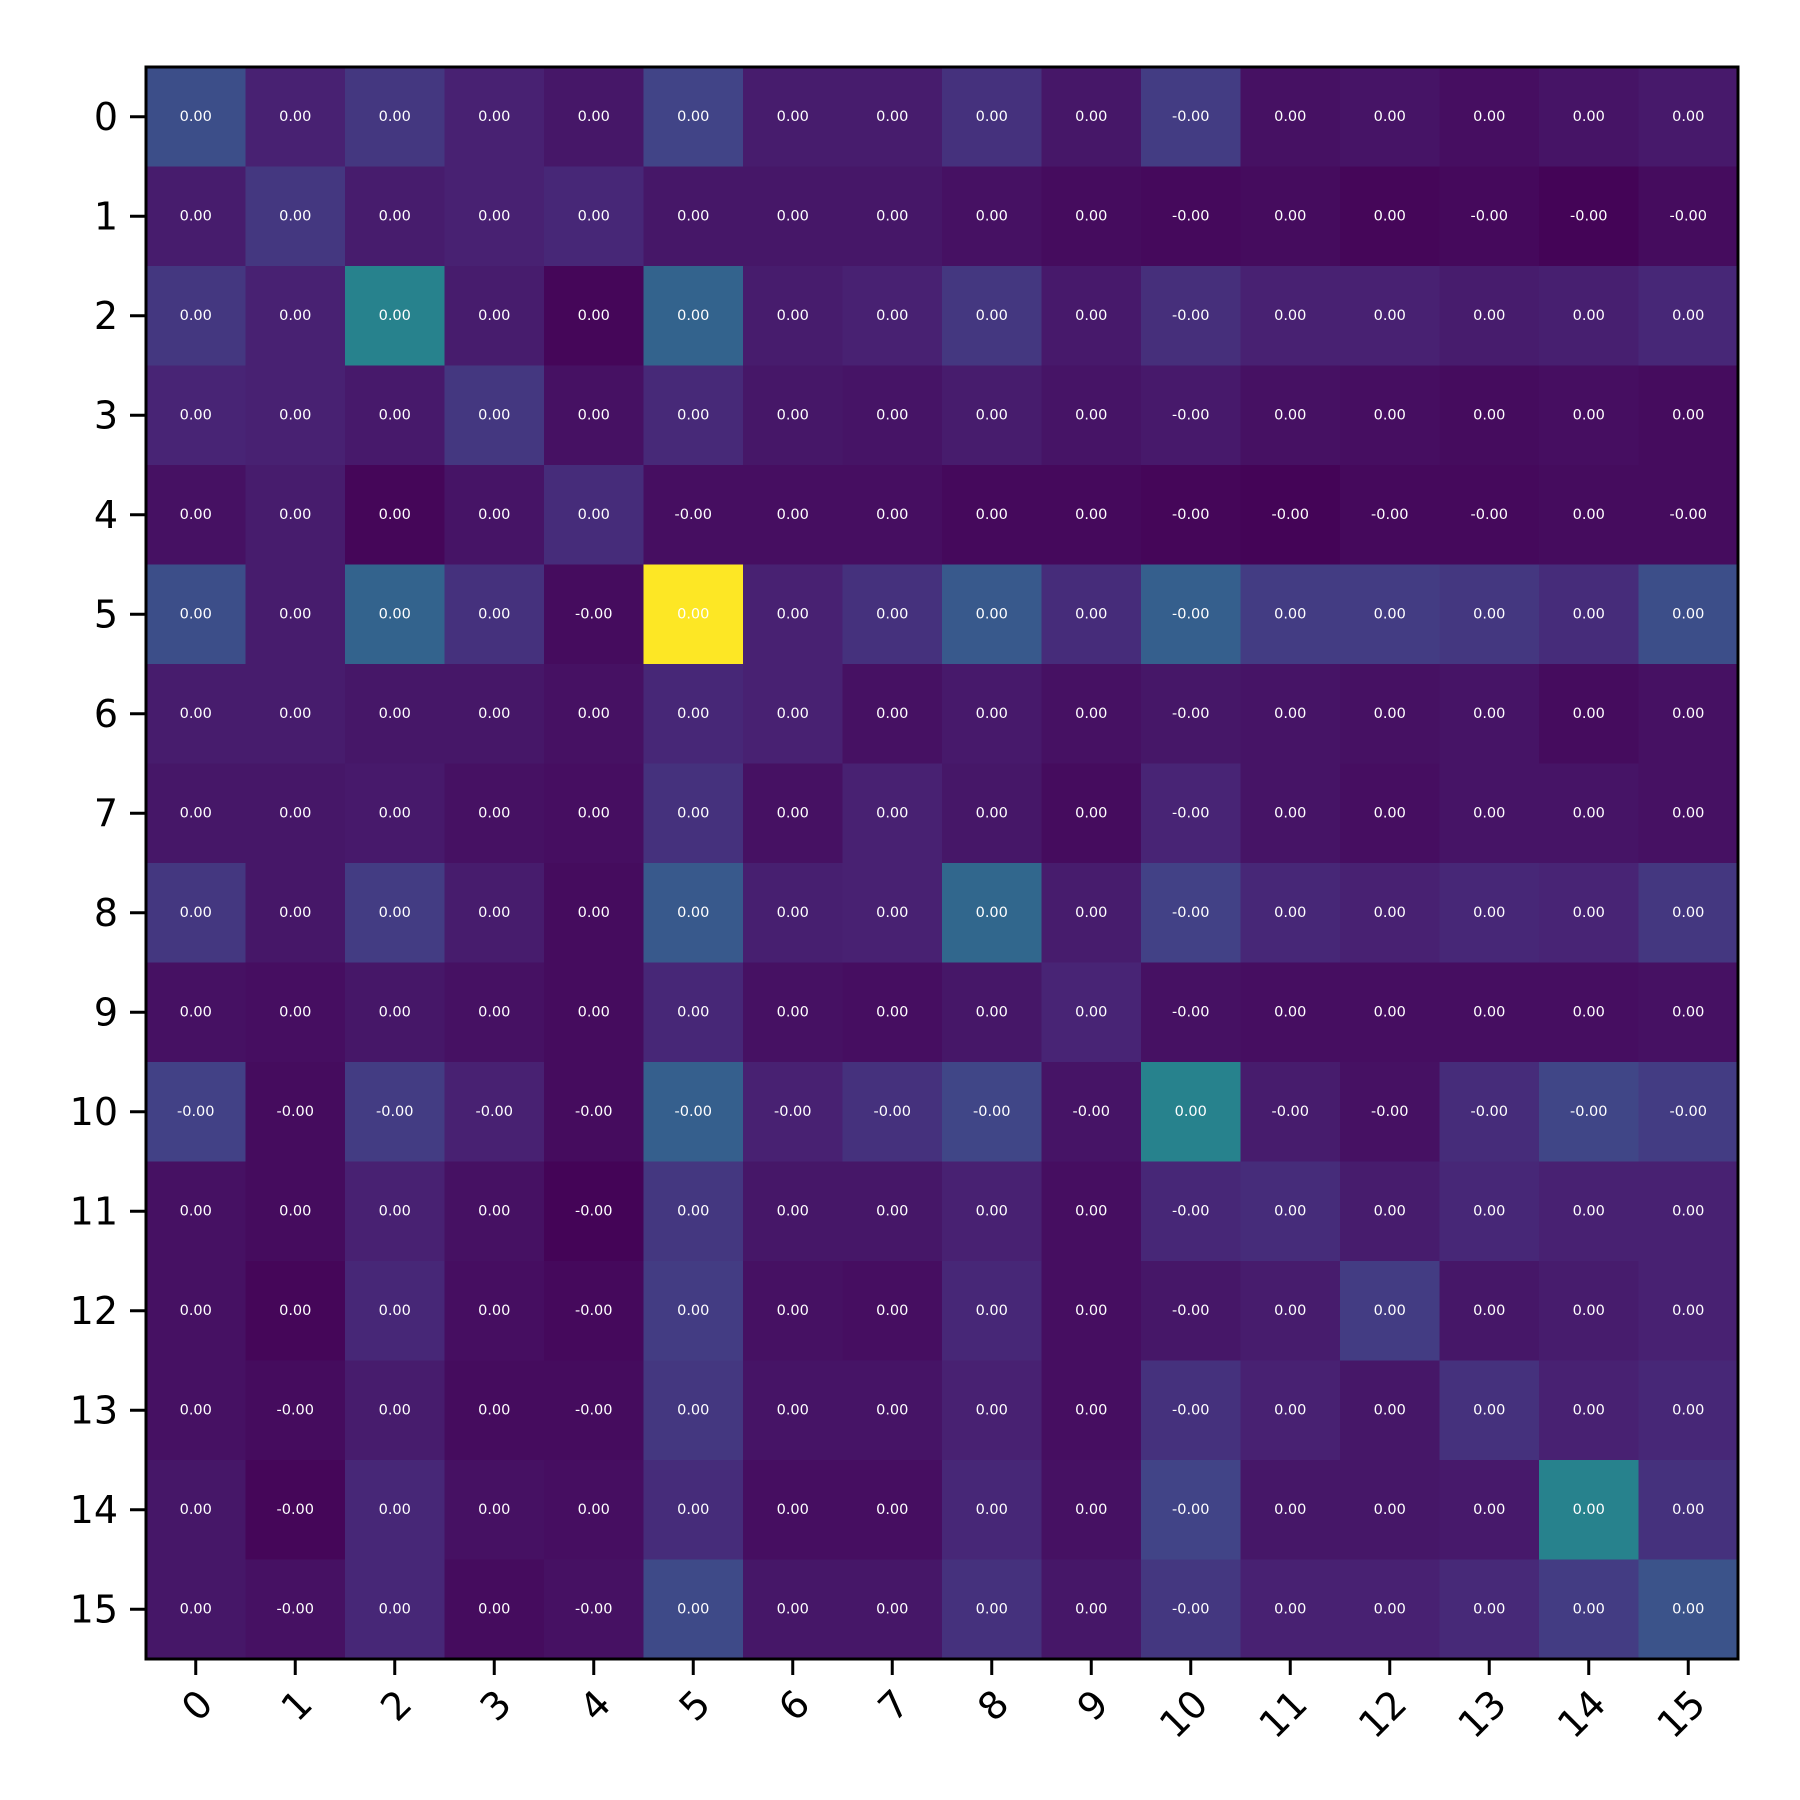  What do you see at coordinates (106, 316) in the screenshot?
I see `y-tick-label: 2` at bounding box center [106, 316].